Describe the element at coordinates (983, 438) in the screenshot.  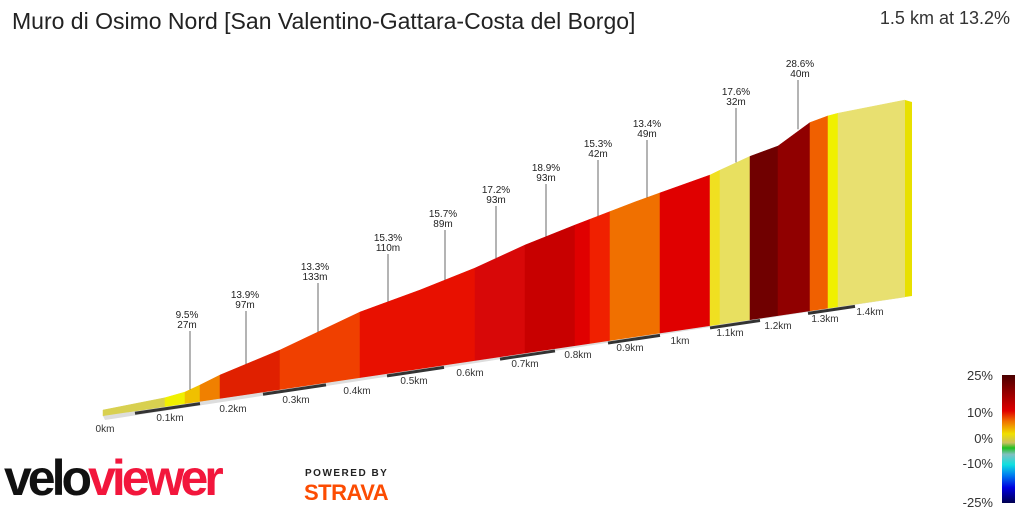
I see `legend-label: 0%` at that location.